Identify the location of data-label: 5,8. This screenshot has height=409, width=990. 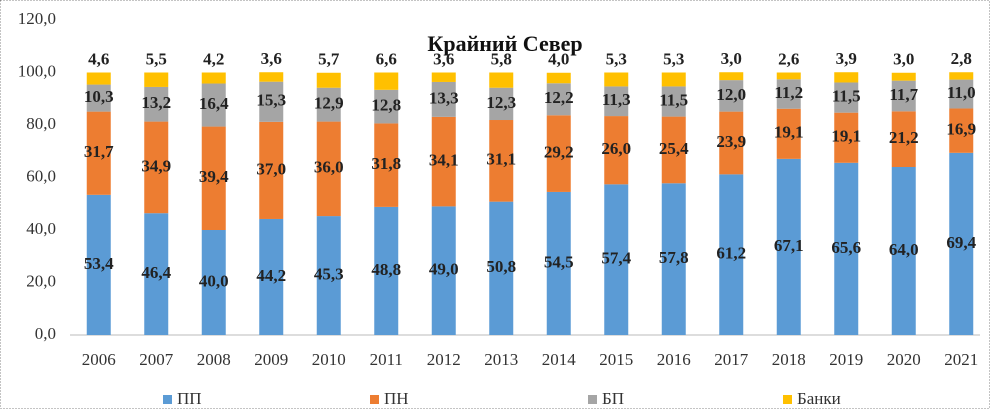
(501, 58).